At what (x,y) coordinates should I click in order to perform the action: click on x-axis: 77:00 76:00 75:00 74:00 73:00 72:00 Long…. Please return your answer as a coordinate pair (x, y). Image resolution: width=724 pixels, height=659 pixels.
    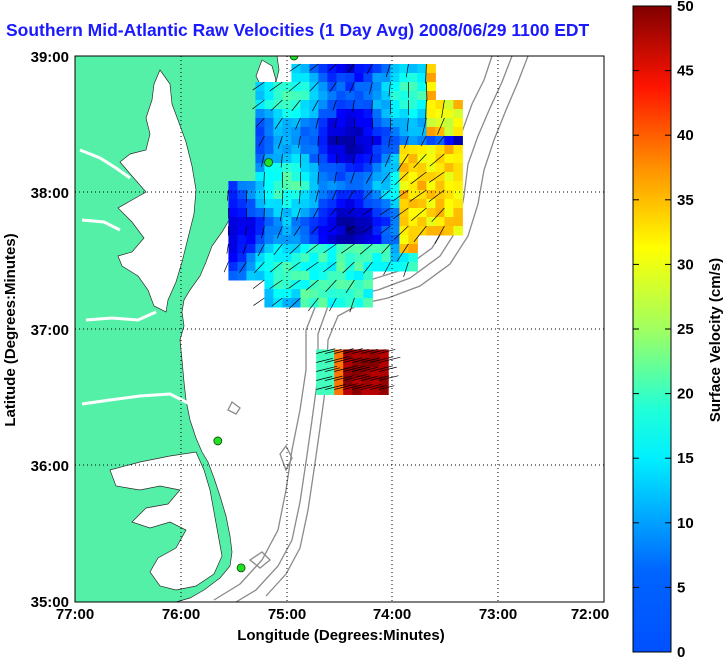
    Looking at the image, I should click on (332, 625).